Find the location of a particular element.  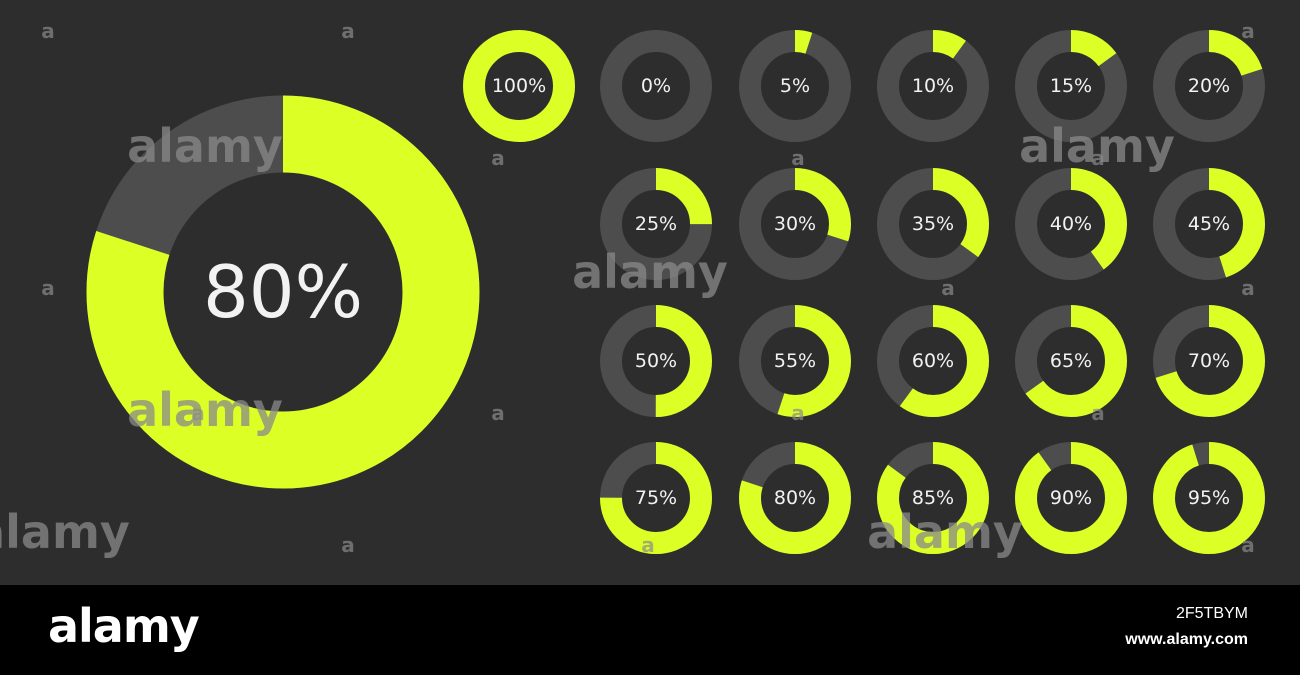

ring-label: 25% is located at coordinates (656, 224).